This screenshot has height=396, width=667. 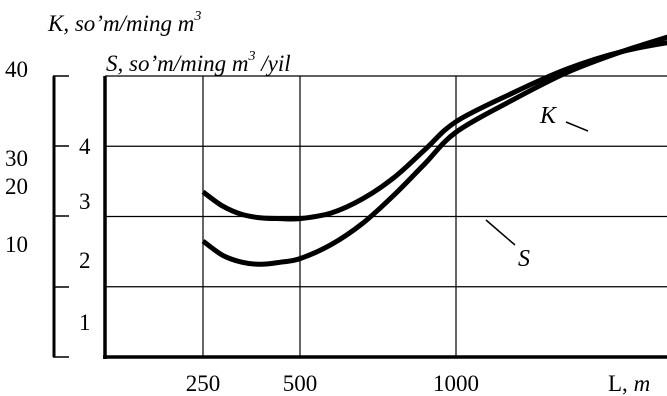 I want to click on k-label-leader, so click(x=577, y=126).